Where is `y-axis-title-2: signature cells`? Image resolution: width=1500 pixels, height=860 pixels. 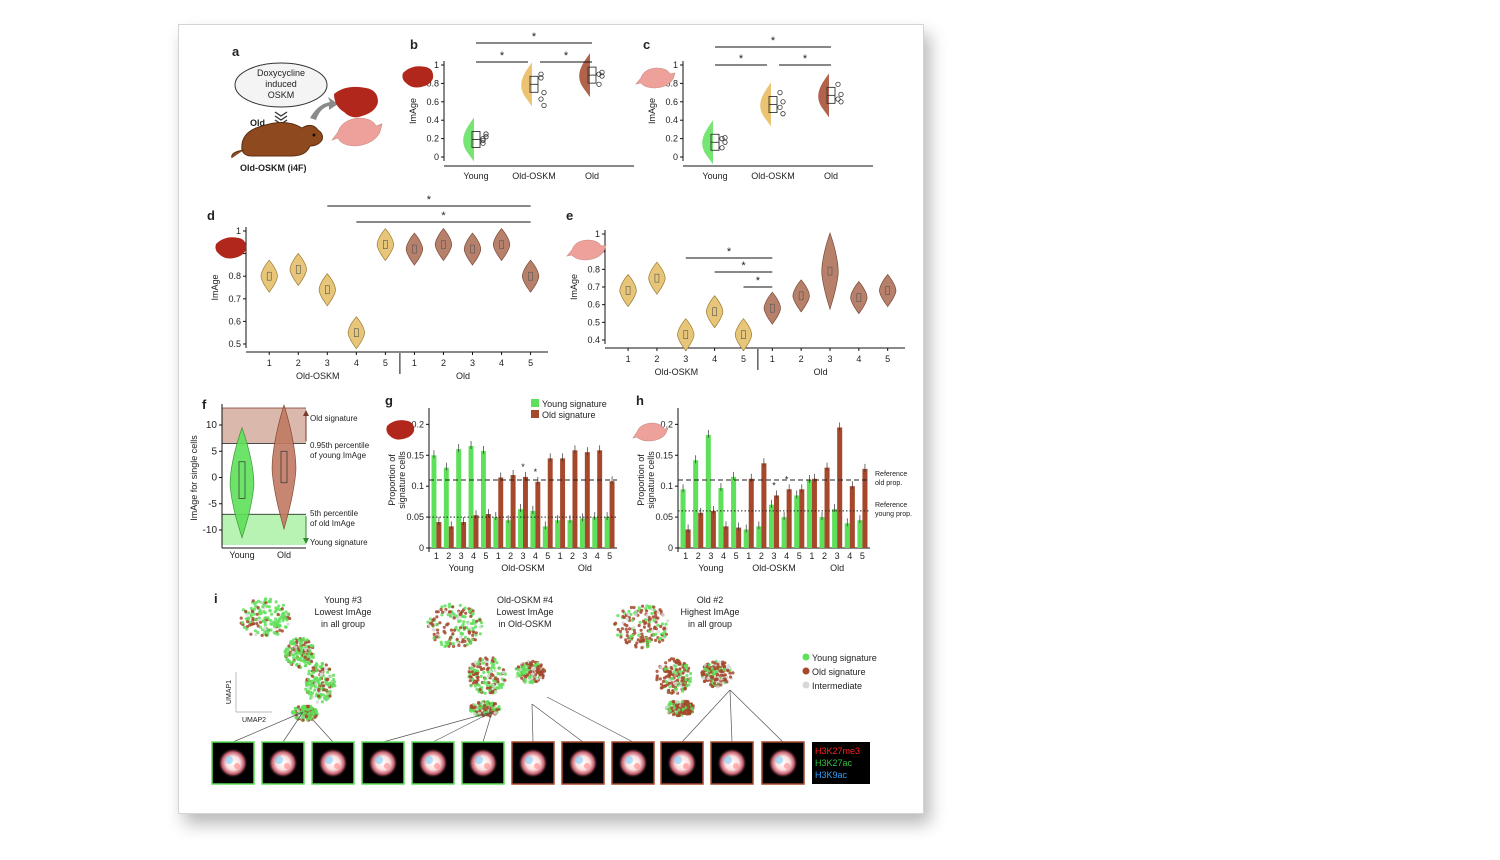
y-axis-title-2: signature cells is located at coordinates (402, 480).